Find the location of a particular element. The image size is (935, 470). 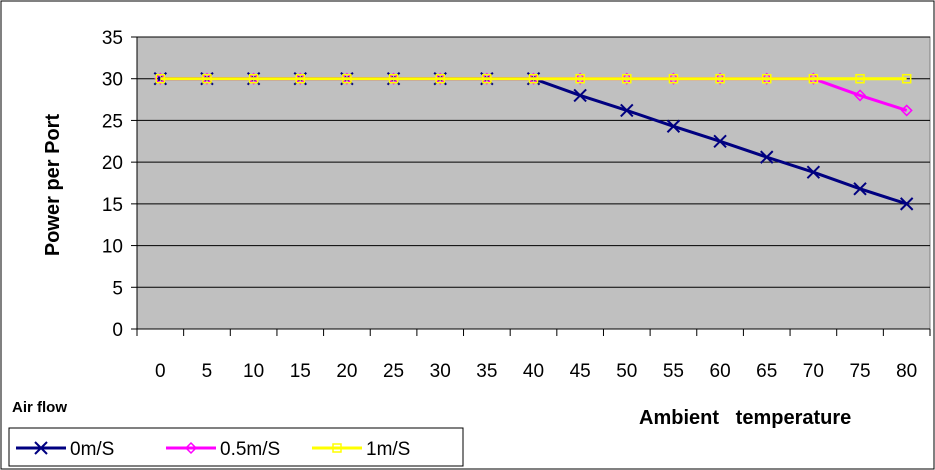

y-tick-label: 0 is located at coordinates (117, 330).